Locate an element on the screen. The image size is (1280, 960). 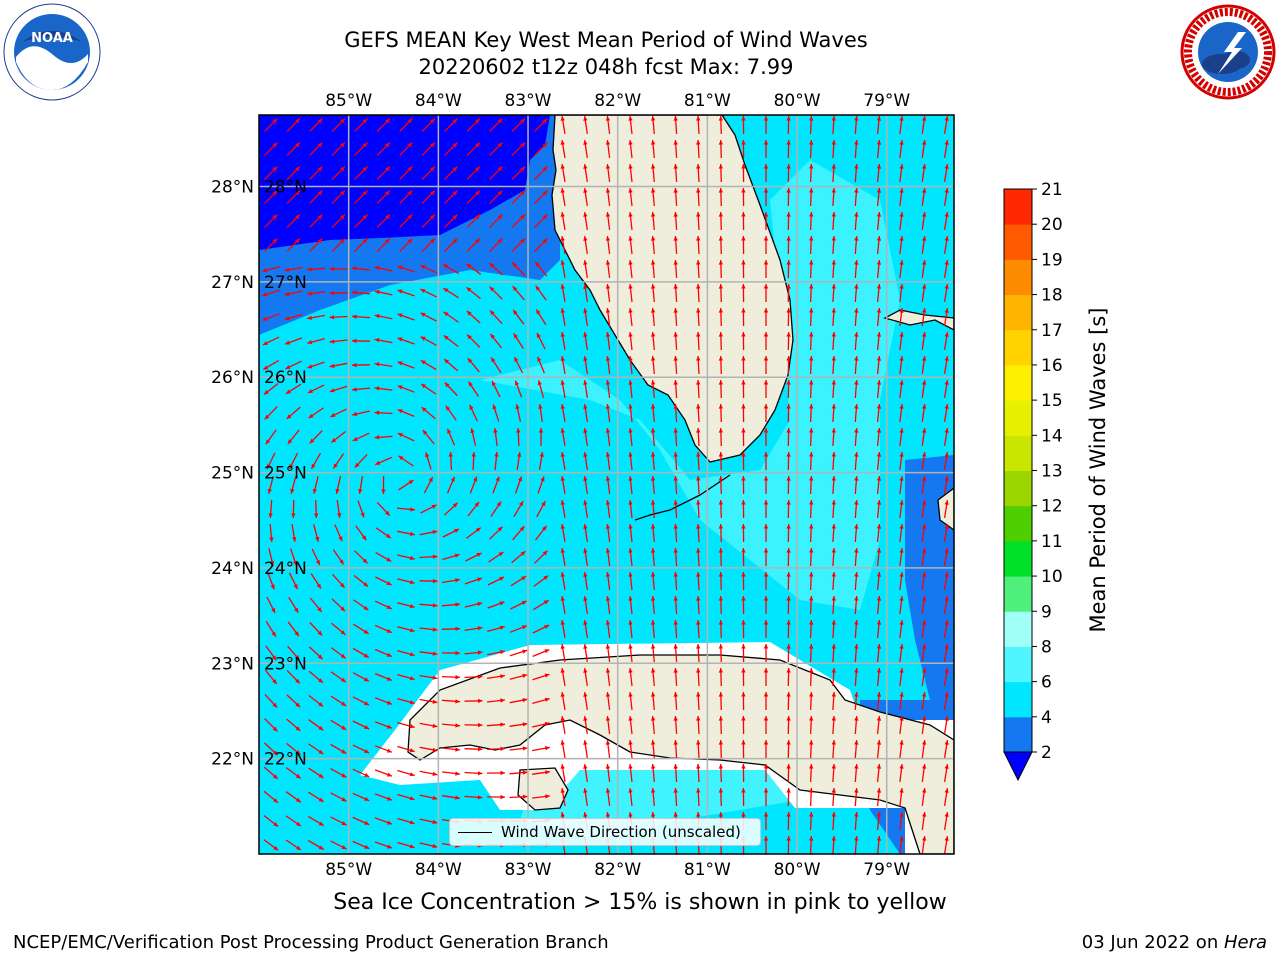
colorbar-segment is located at coordinates (1018, 558).